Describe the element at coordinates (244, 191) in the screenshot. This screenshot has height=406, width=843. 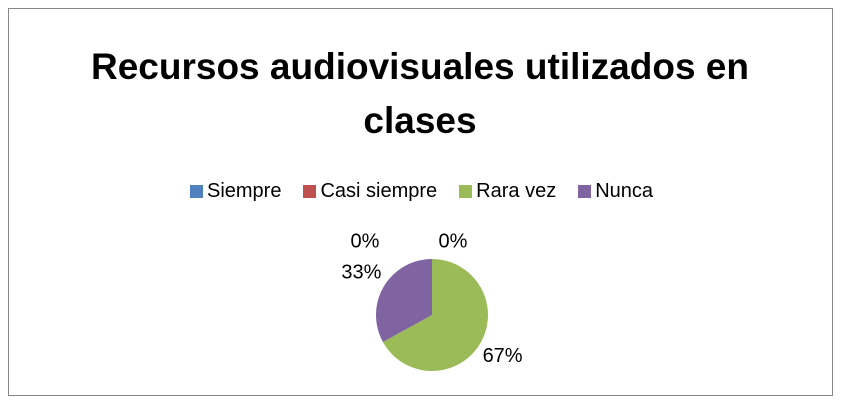
I see `legend-label: Siempre` at that location.